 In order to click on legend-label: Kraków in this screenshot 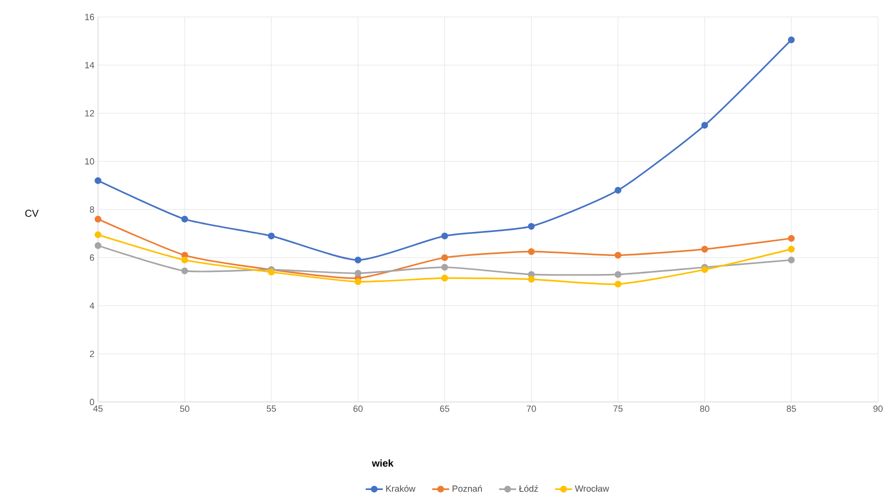, I will do `click(401, 488)`.